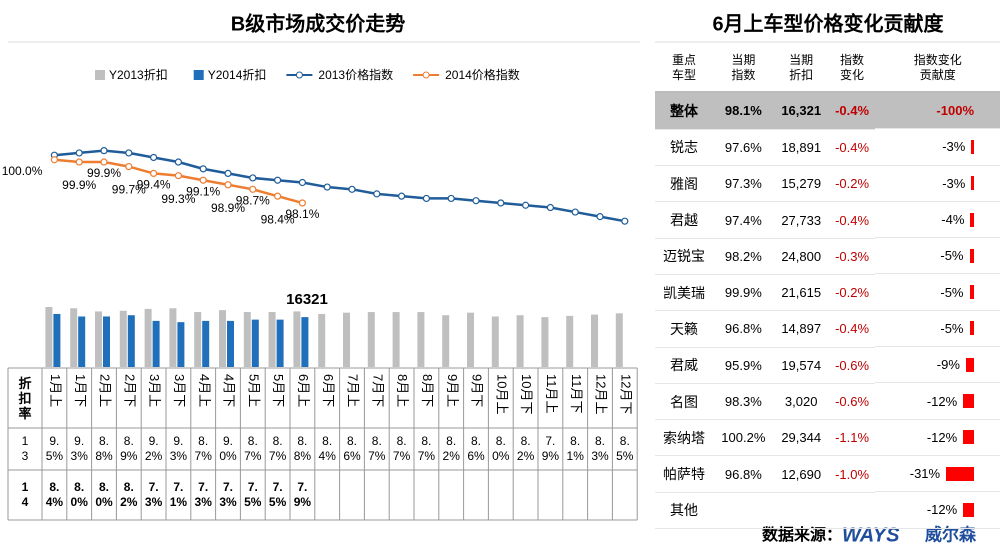 The width and height of the screenshot is (1003, 560). What do you see at coordinates (801, 365) in the screenshot?
I see `table-cell: 19,574` at bounding box center [801, 365].